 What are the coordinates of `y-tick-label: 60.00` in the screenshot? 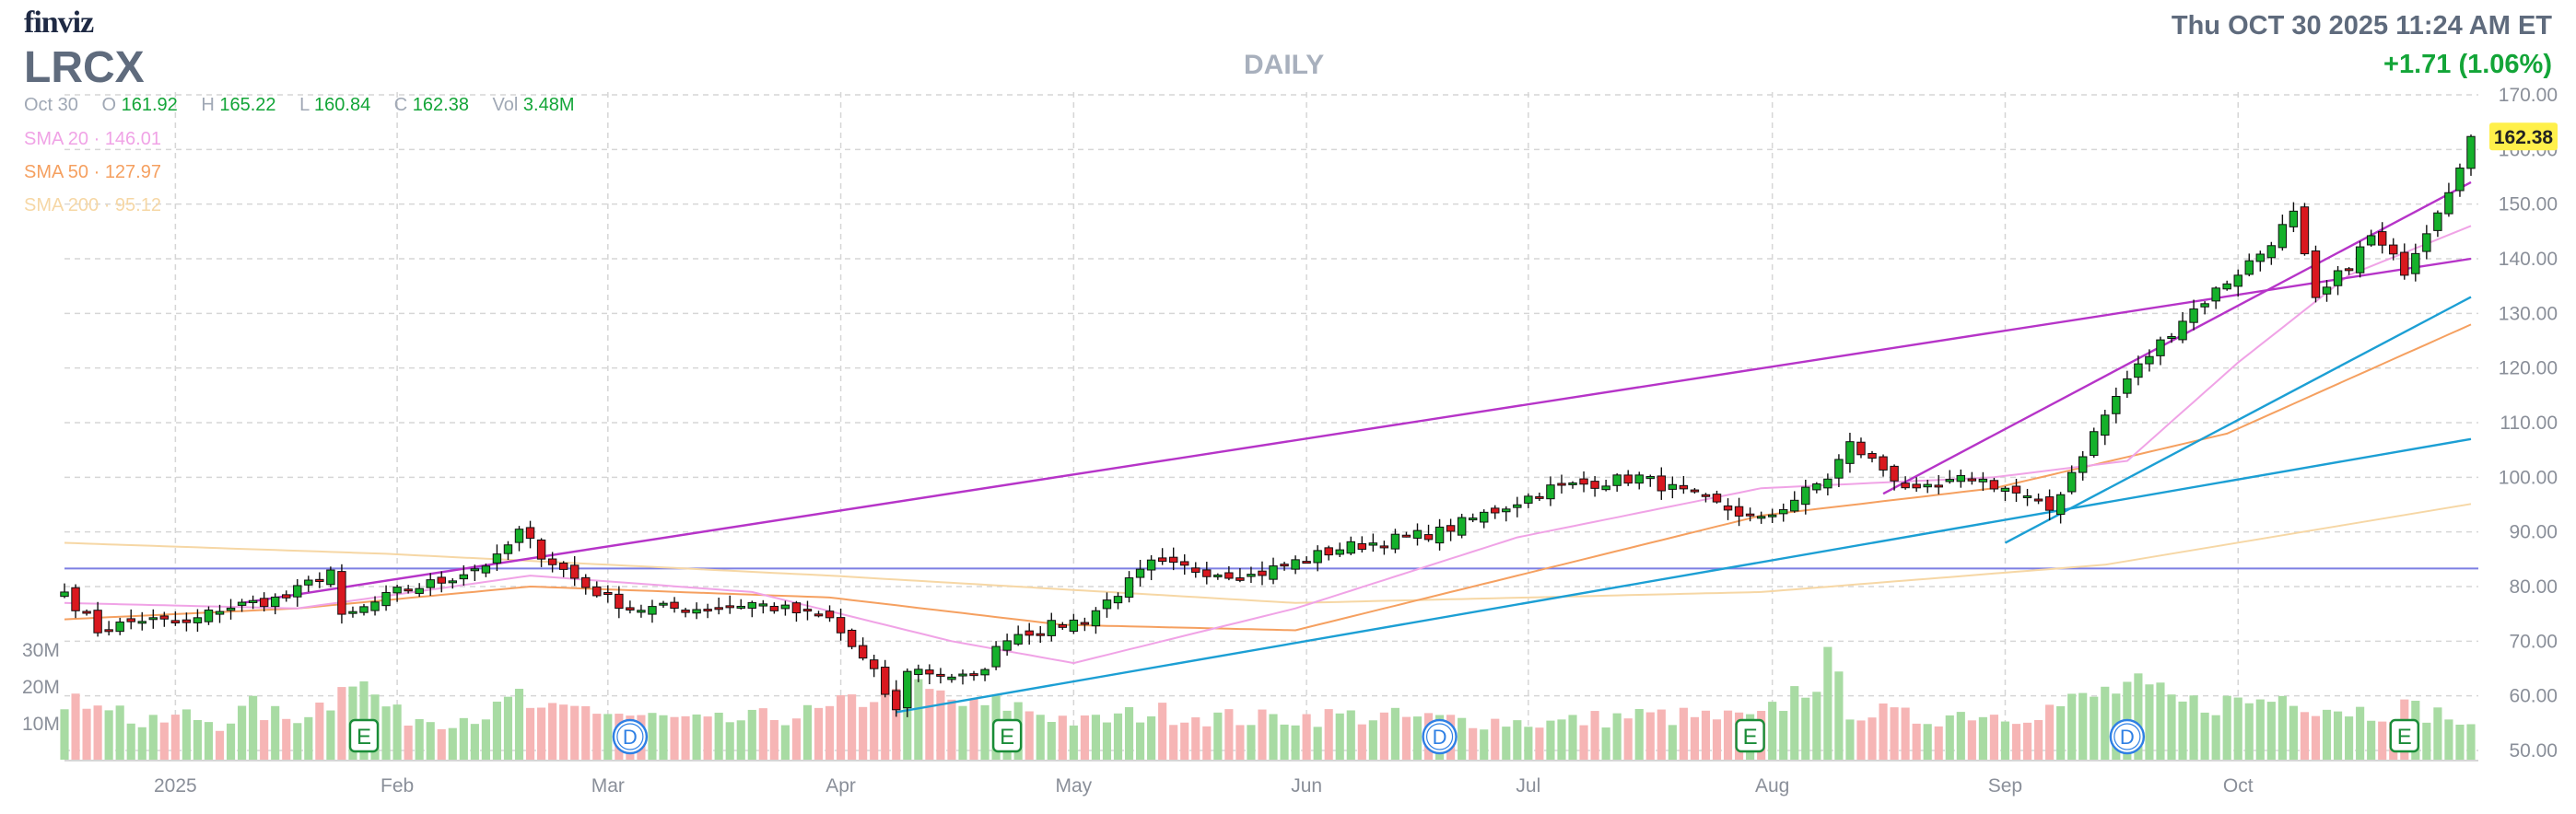 It's located at (2533, 696).